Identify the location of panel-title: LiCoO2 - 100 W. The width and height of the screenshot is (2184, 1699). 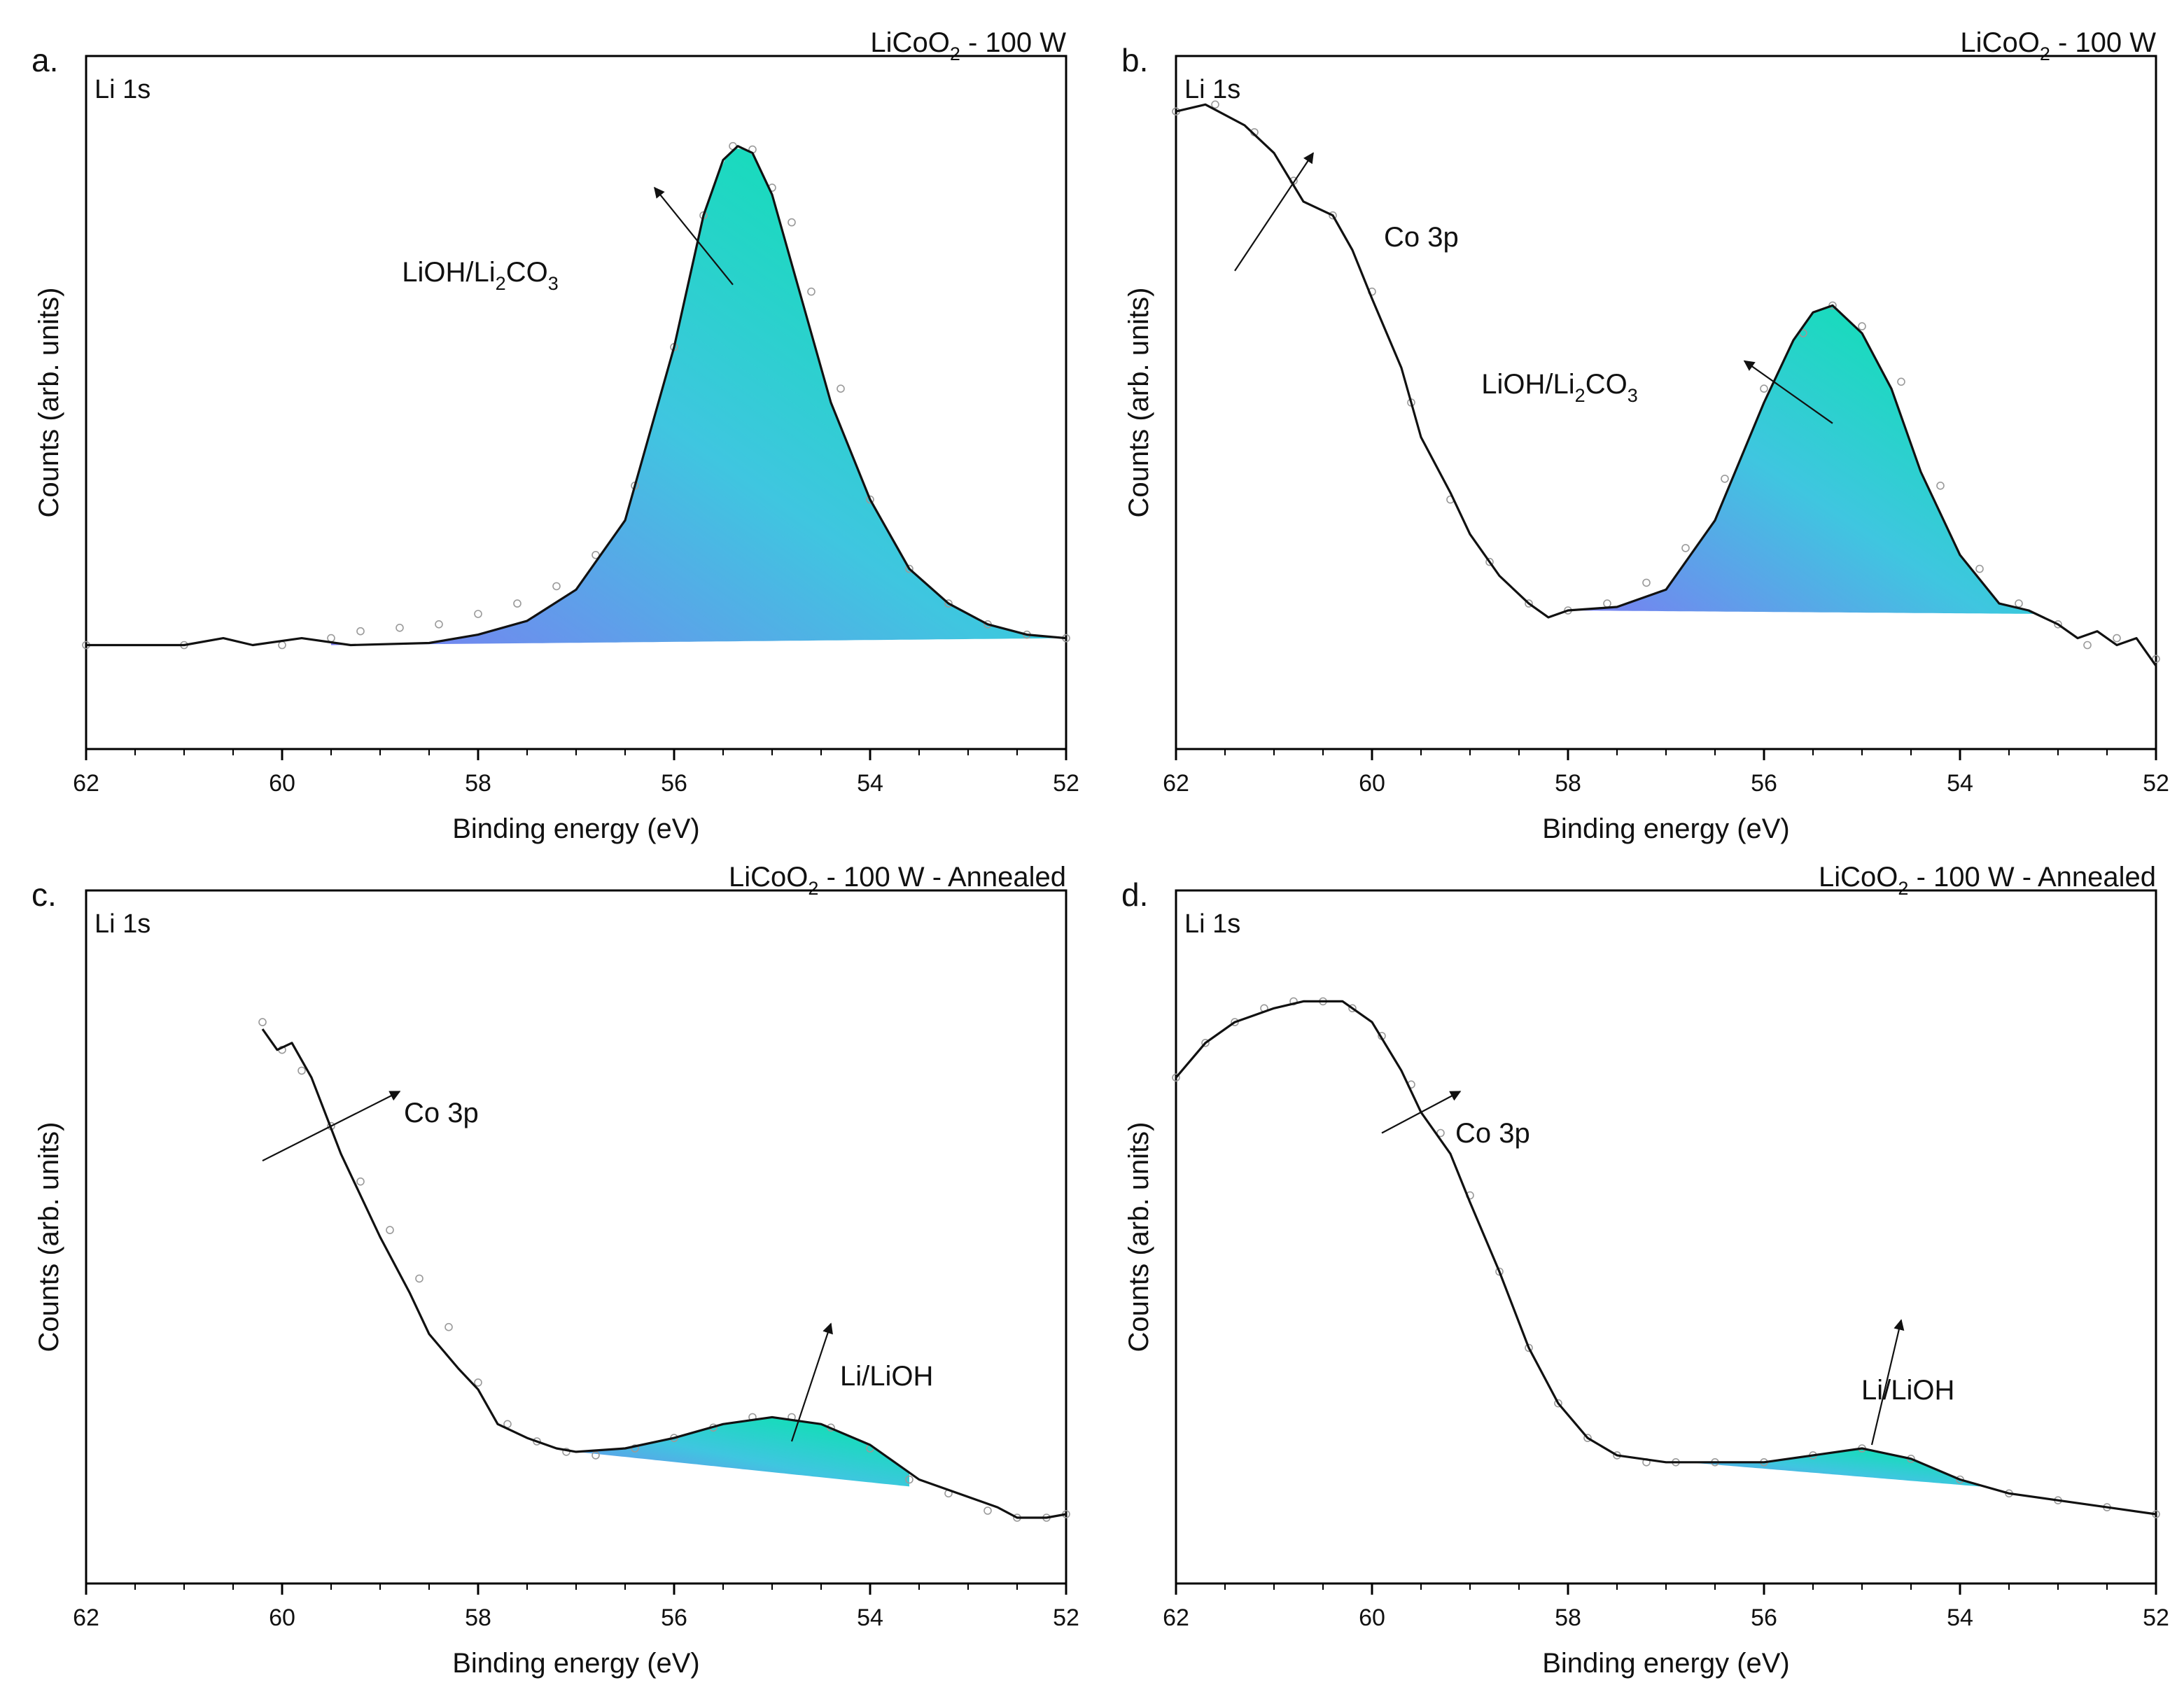
(2058, 46).